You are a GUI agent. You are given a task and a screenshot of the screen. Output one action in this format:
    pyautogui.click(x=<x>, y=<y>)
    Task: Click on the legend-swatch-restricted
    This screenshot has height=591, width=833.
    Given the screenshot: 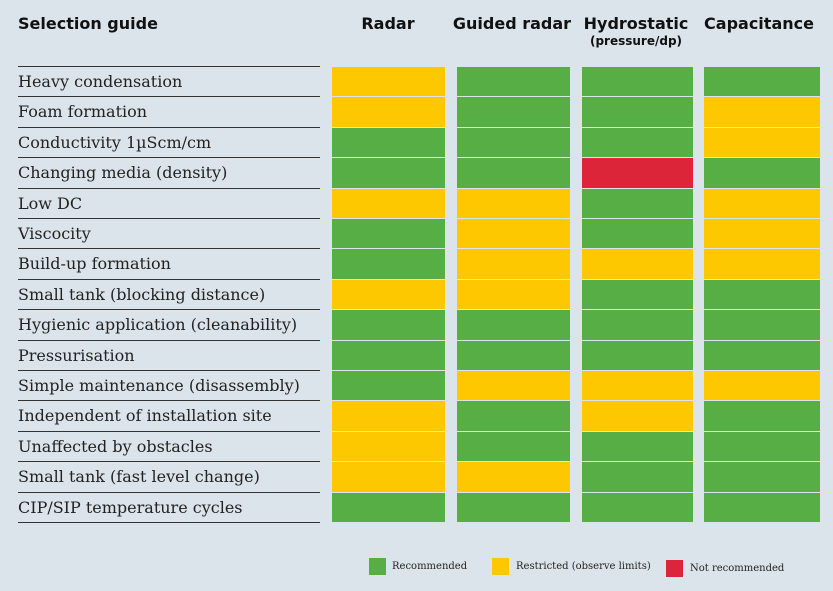 What is the action you would take?
    pyautogui.click(x=500, y=566)
    